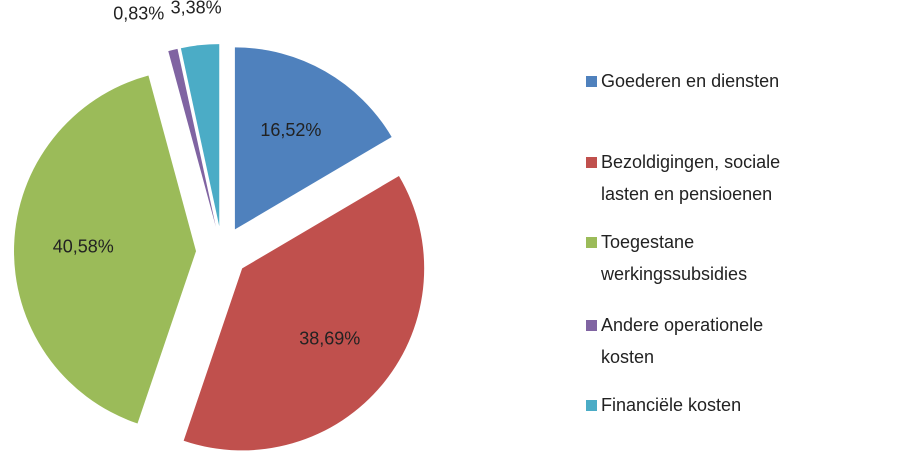 The height and width of the screenshot is (453, 911). What do you see at coordinates (682, 341) in the screenshot?
I see `legend-label: Andere operationele kosten` at bounding box center [682, 341].